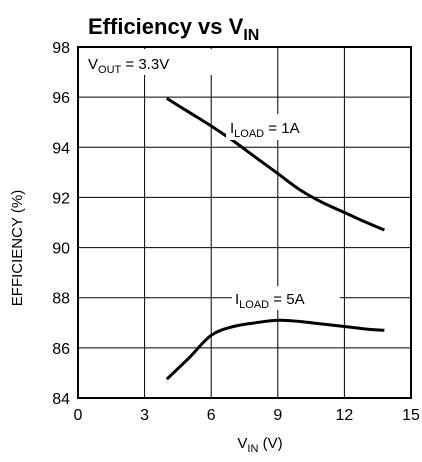 The image size is (422, 462). I want to click on y-axis-label: EFFICIENCY (%), so click(17, 248).